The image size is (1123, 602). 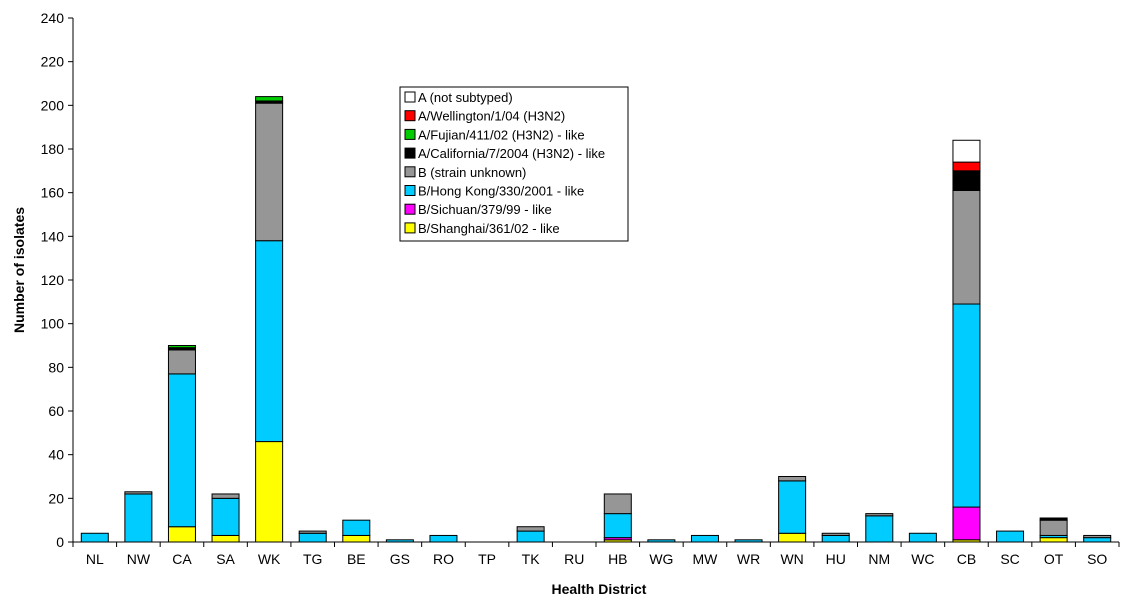 What do you see at coordinates (489, 228) in the screenshot?
I see `legend-entry-label: B/Shanghai/361/02 - like` at bounding box center [489, 228].